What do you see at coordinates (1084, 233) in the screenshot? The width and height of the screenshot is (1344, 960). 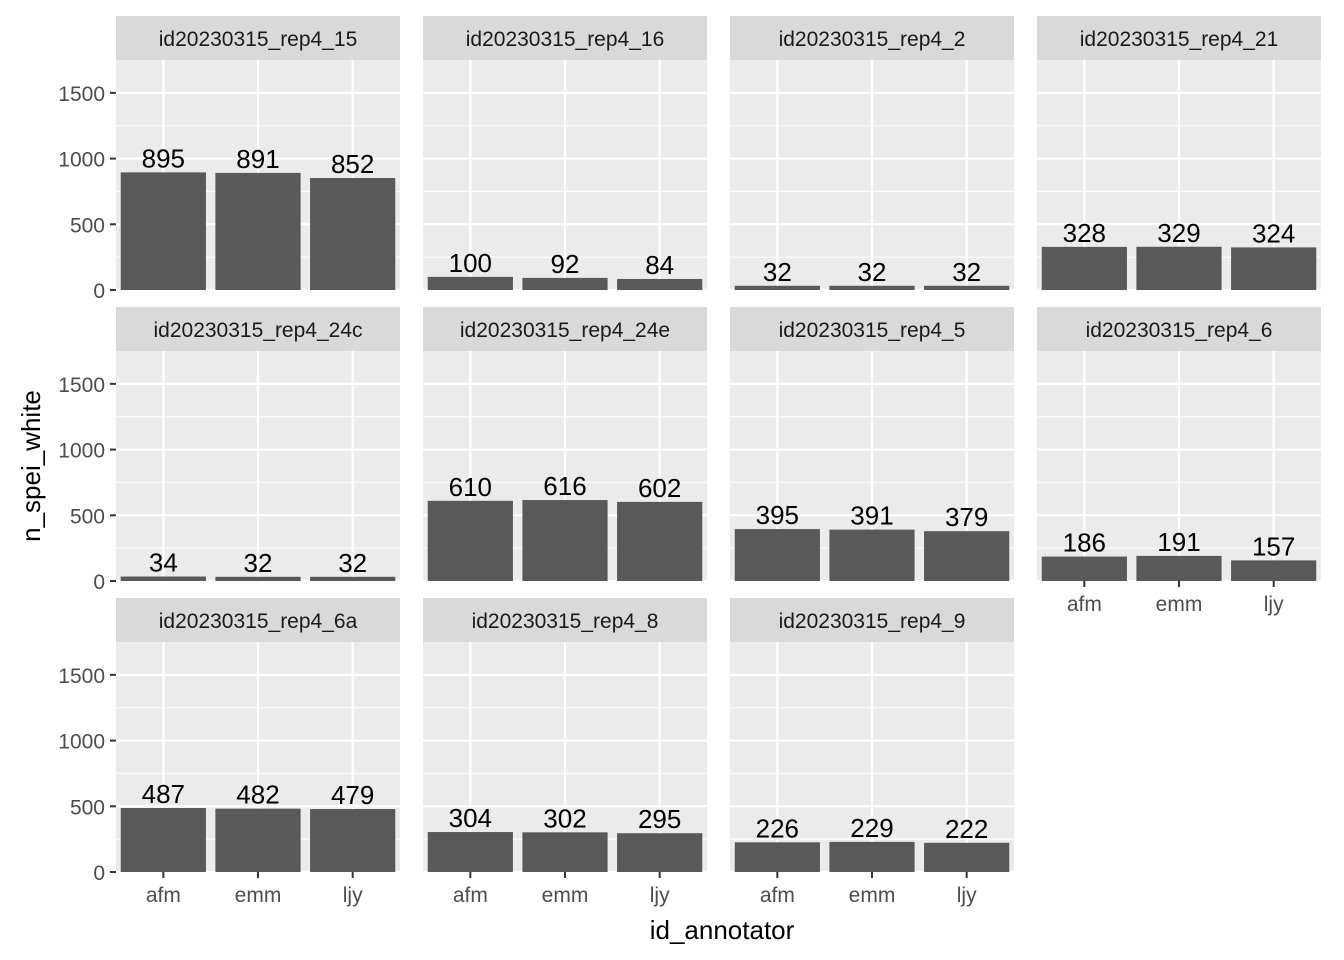 I see `data-label: 328` at bounding box center [1084, 233].